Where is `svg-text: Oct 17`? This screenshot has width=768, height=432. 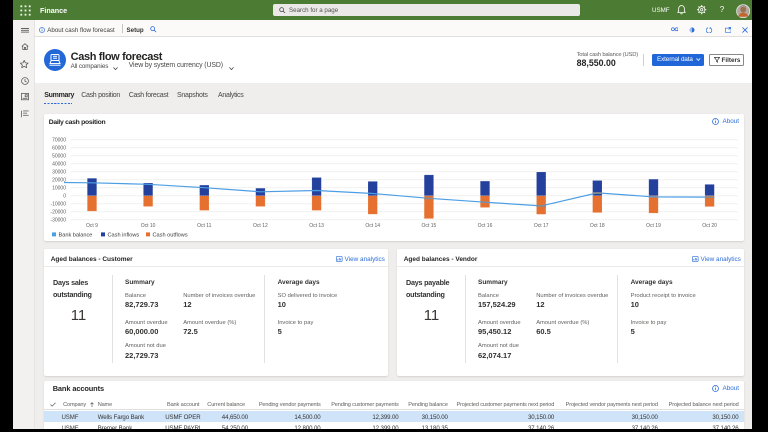 svg-text: Oct 17 is located at coordinates (541, 226).